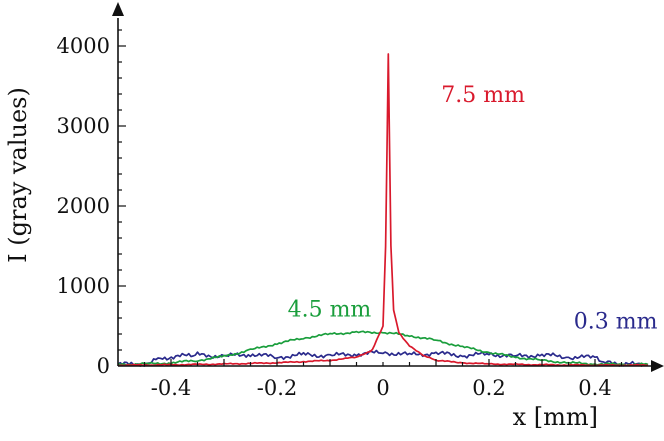 The width and height of the screenshot is (664, 441). I want to click on y-tick-label: 1000, so click(83, 286).